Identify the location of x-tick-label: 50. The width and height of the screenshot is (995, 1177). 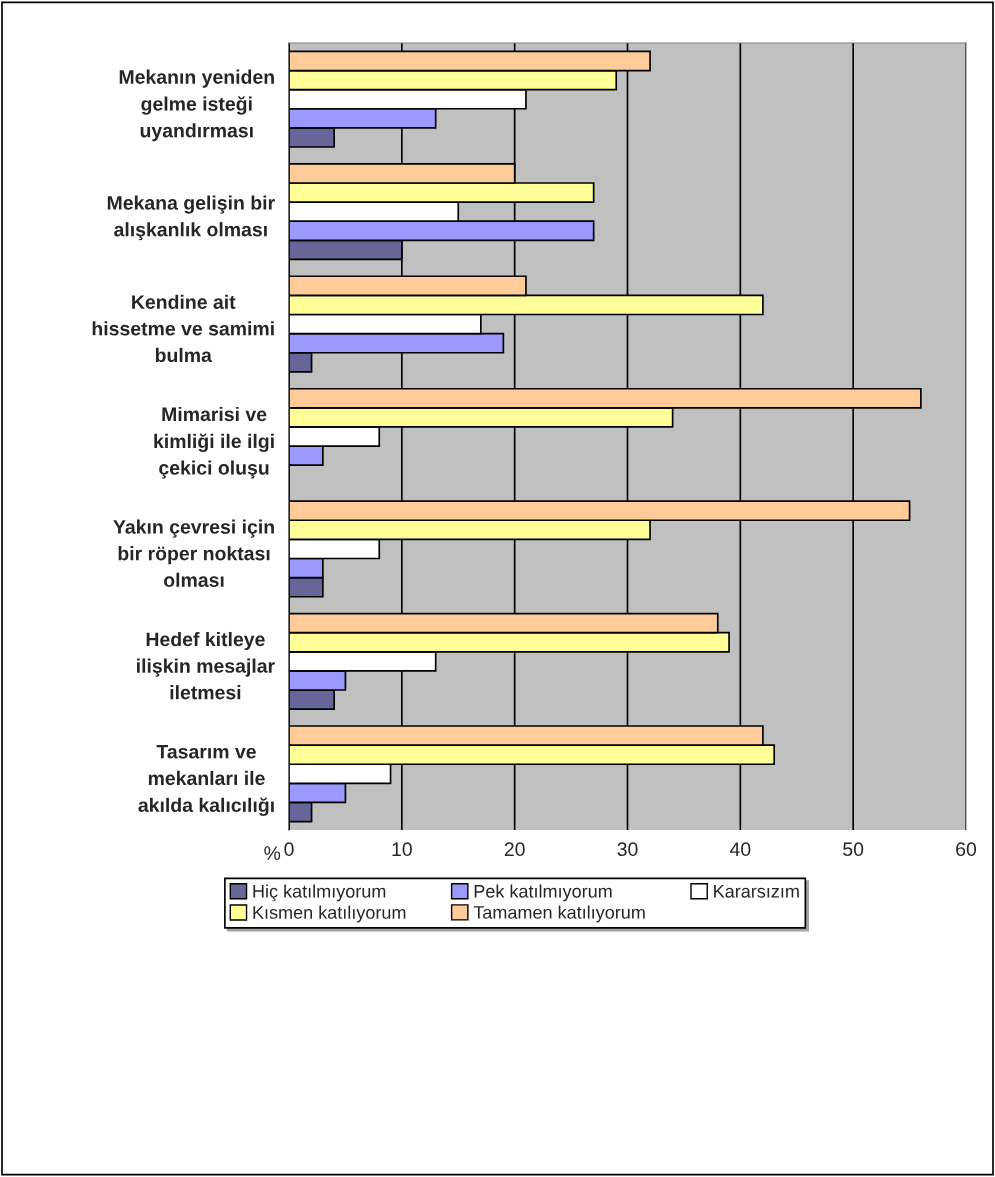
(853, 849).